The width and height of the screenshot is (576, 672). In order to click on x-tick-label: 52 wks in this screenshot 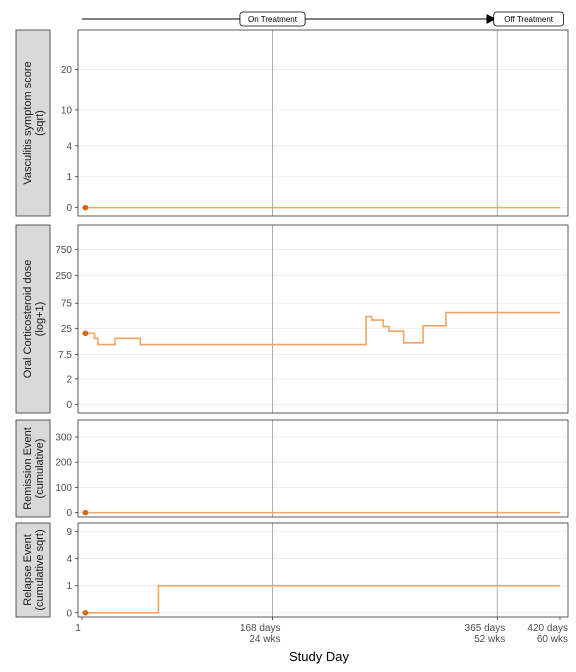, I will do `click(489, 639)`.